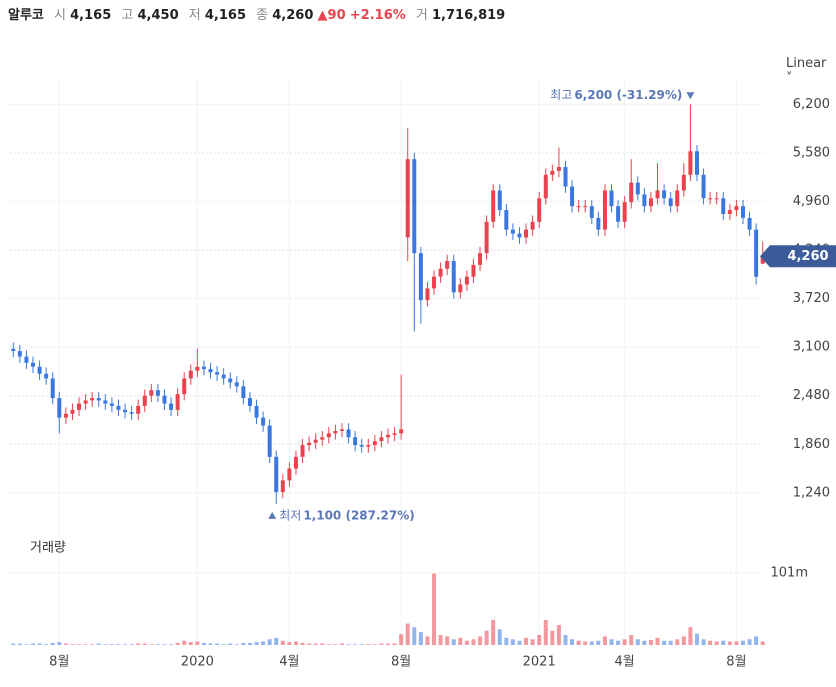 The height and width of the screenshot is (687, 836). I want to click on change: ▲90, so click(331, 15).